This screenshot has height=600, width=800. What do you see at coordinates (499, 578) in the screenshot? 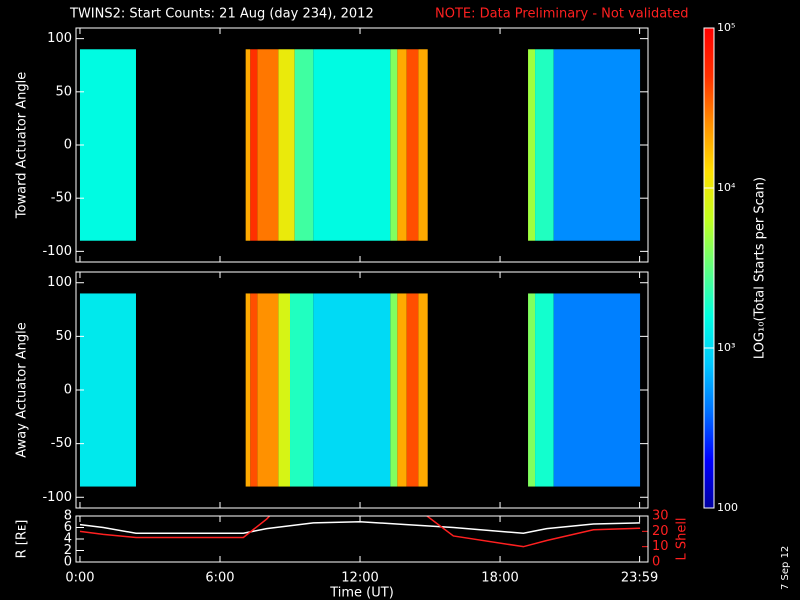
I see `x-tick-label: 18:00` at bounding box center [499, 578].